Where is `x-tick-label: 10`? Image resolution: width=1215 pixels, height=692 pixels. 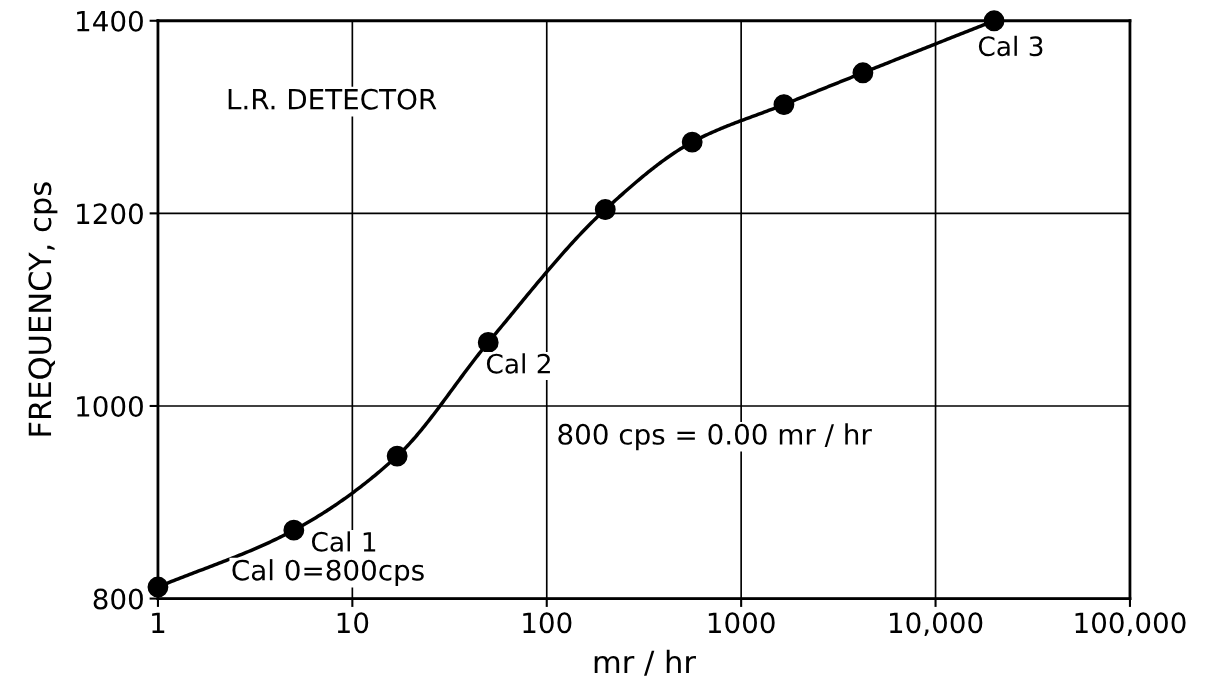
x-tick-label: 10 is located at coordinates (353, 623).